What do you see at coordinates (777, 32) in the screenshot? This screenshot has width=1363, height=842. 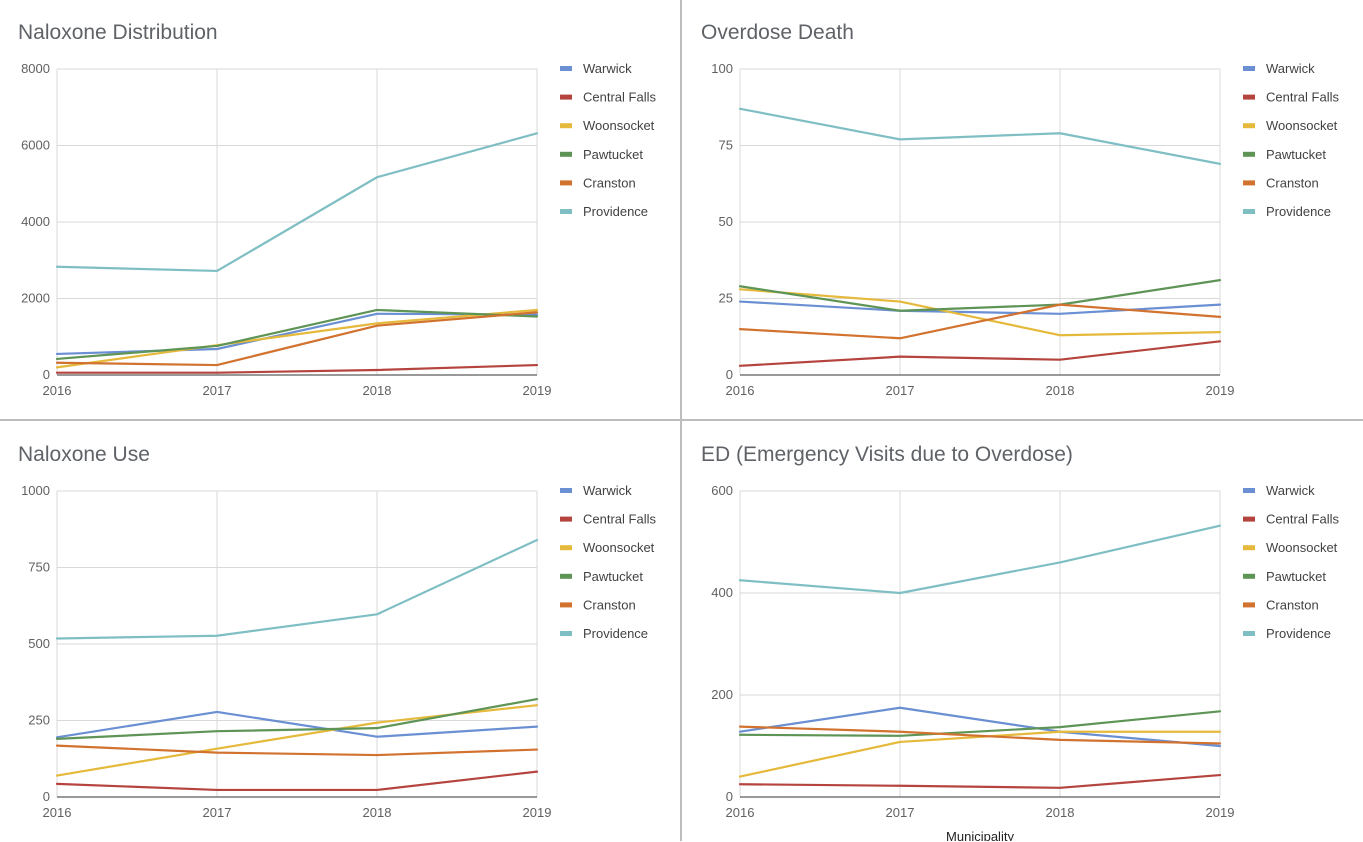 I see `chart-title: Overdose Death` at bounding box center [777, 32].